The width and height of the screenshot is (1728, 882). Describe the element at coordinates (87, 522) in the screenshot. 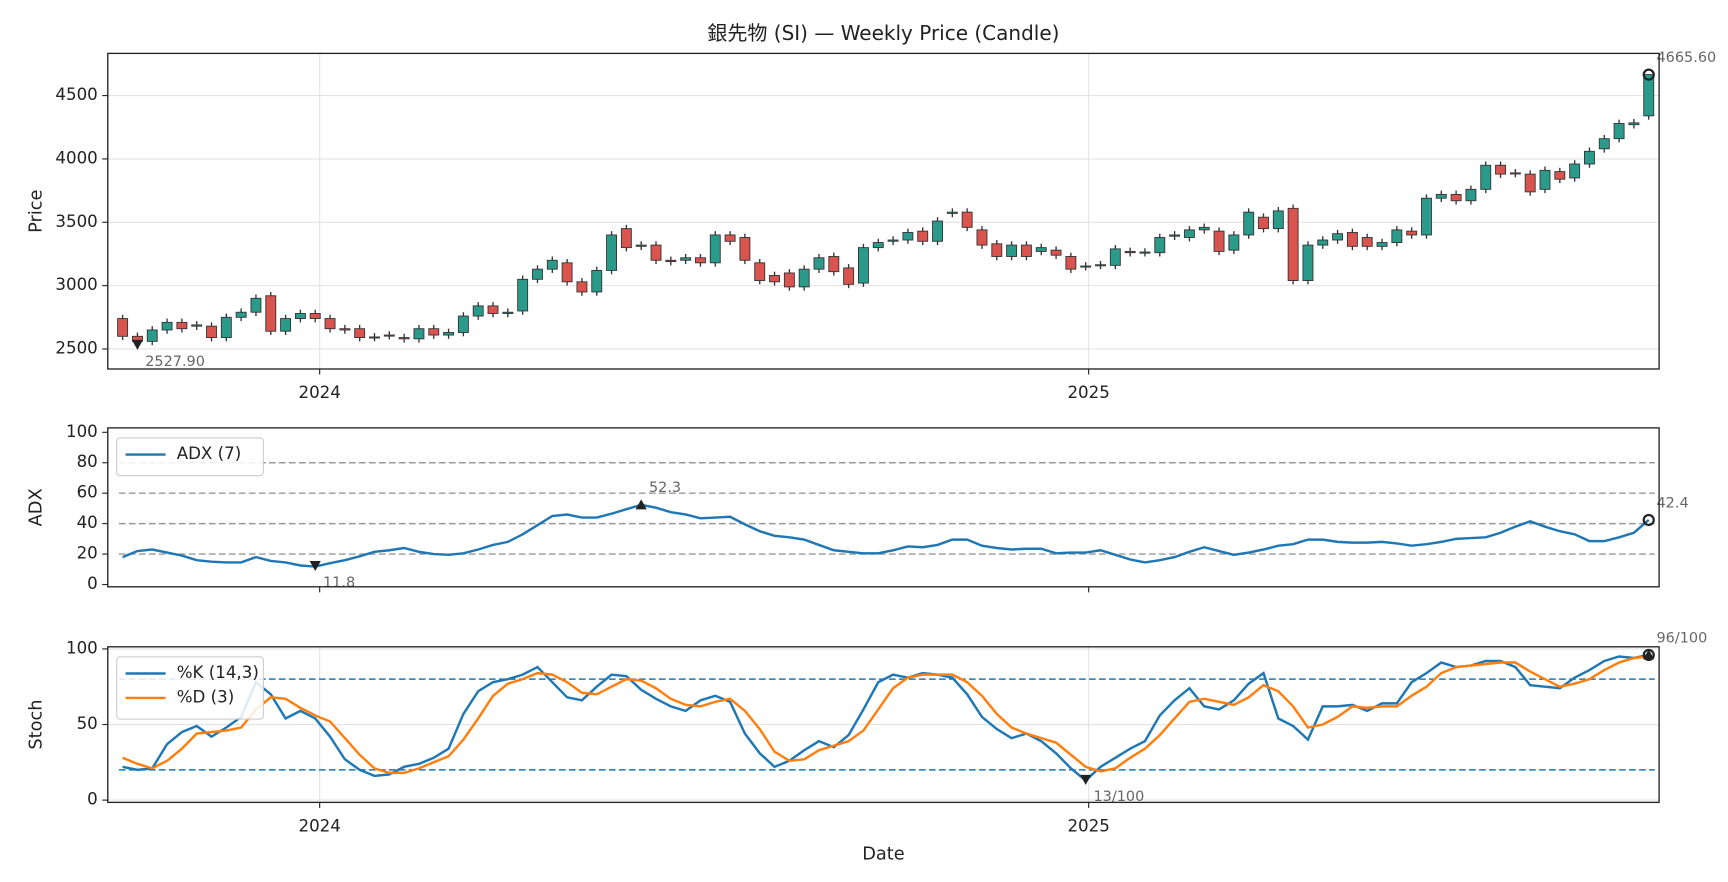

I see `y-tick-label: 40` at that location.